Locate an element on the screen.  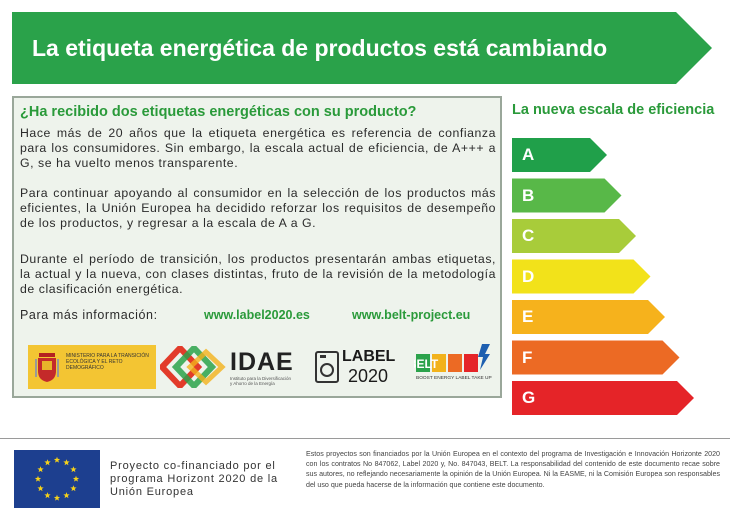
label2020-link: www.label2020.es is located at coordinates (257, 315).